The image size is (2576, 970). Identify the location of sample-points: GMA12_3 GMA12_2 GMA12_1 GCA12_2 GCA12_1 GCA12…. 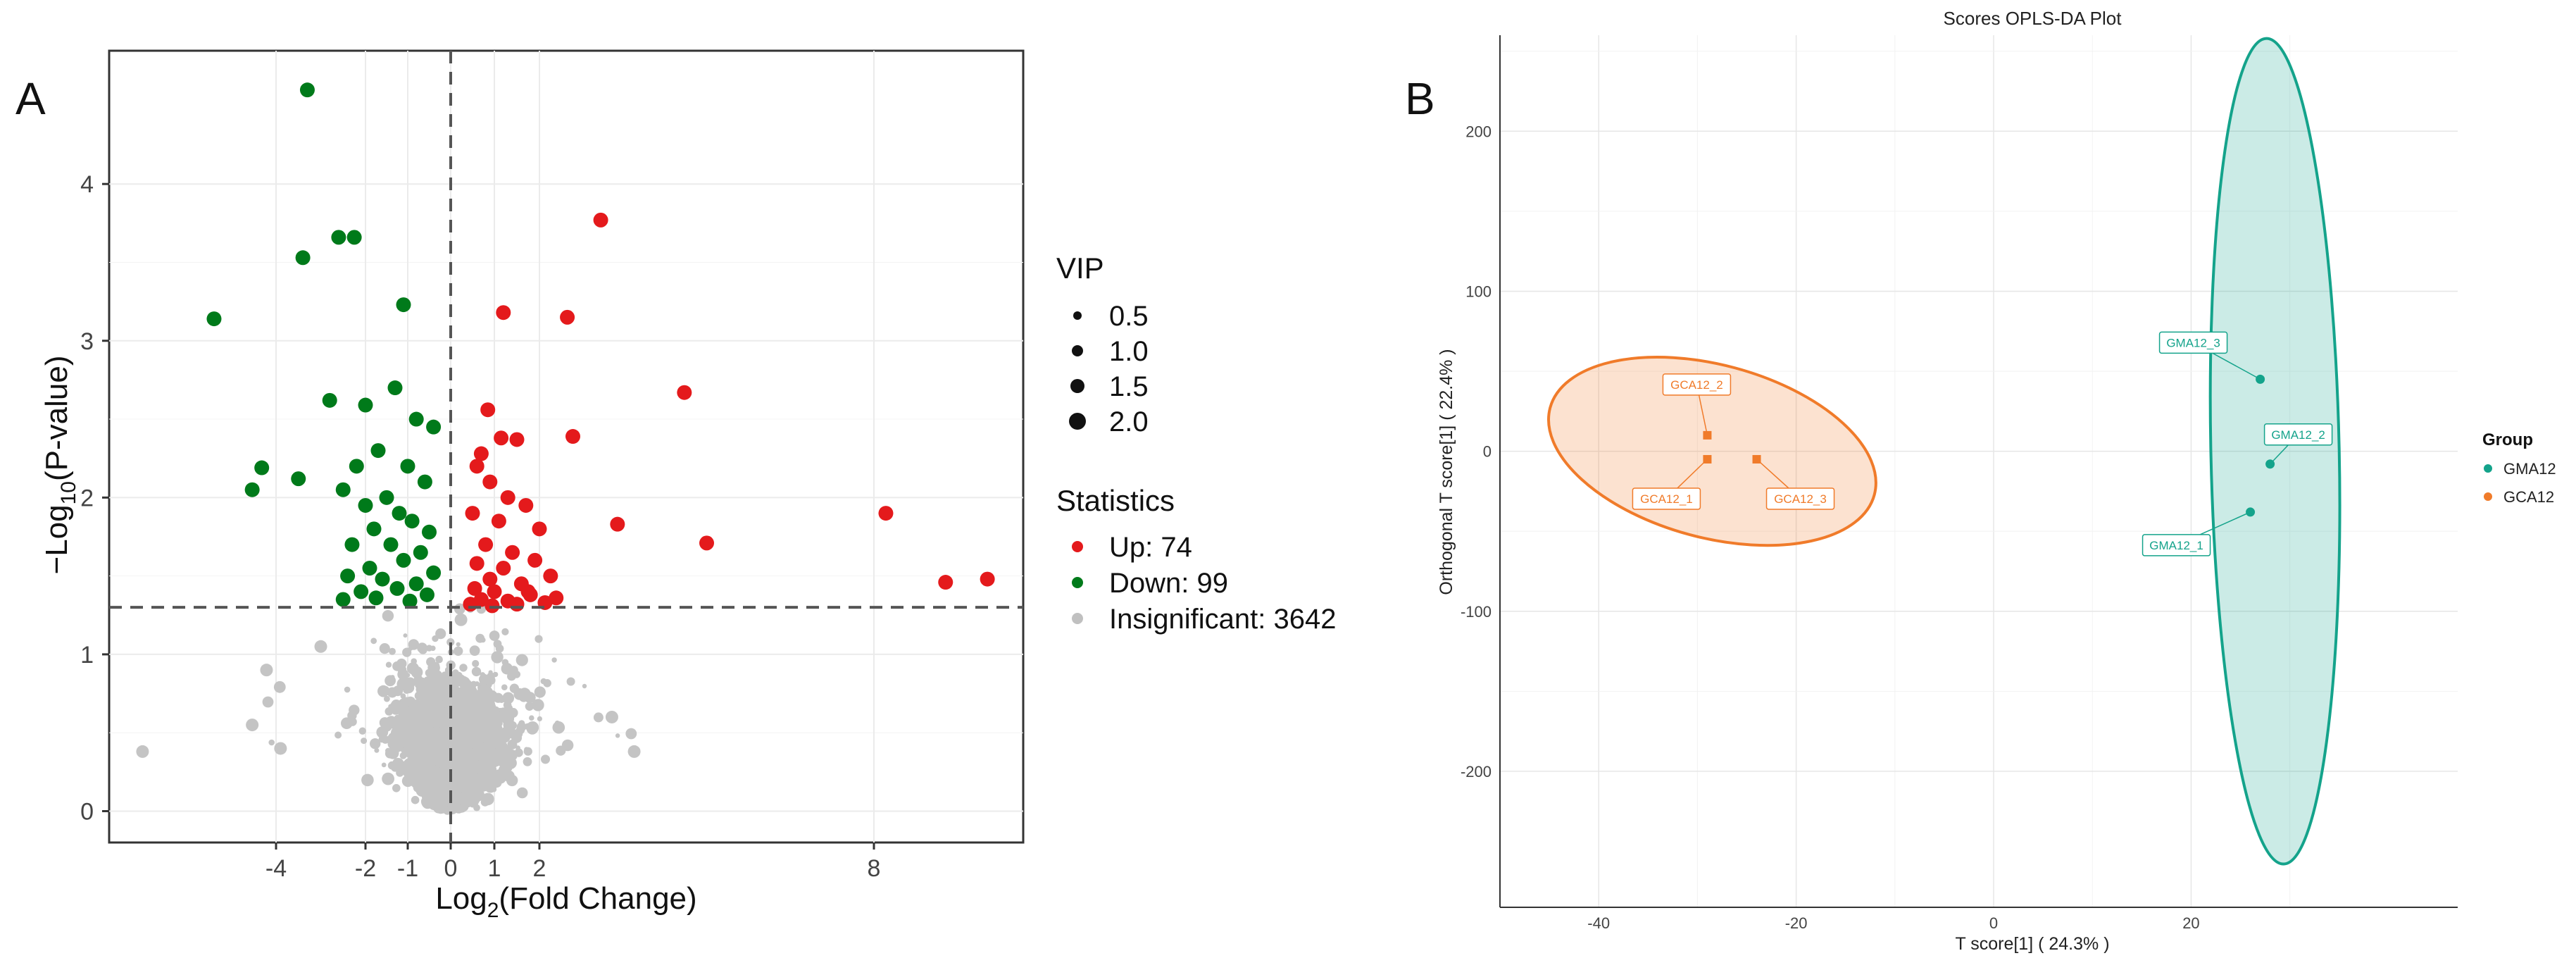
(1982, 443).